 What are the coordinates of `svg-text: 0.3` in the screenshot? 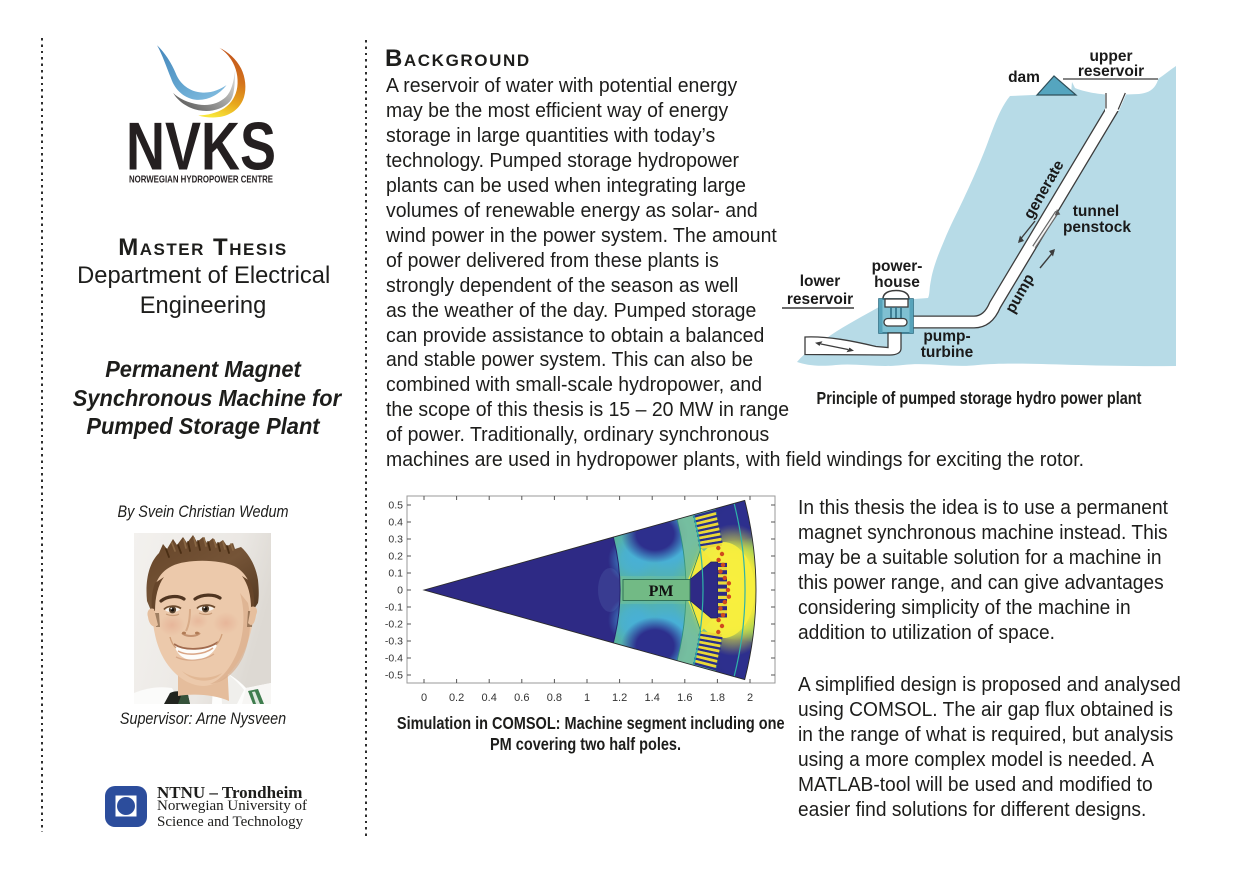 It's located at (395, 540).